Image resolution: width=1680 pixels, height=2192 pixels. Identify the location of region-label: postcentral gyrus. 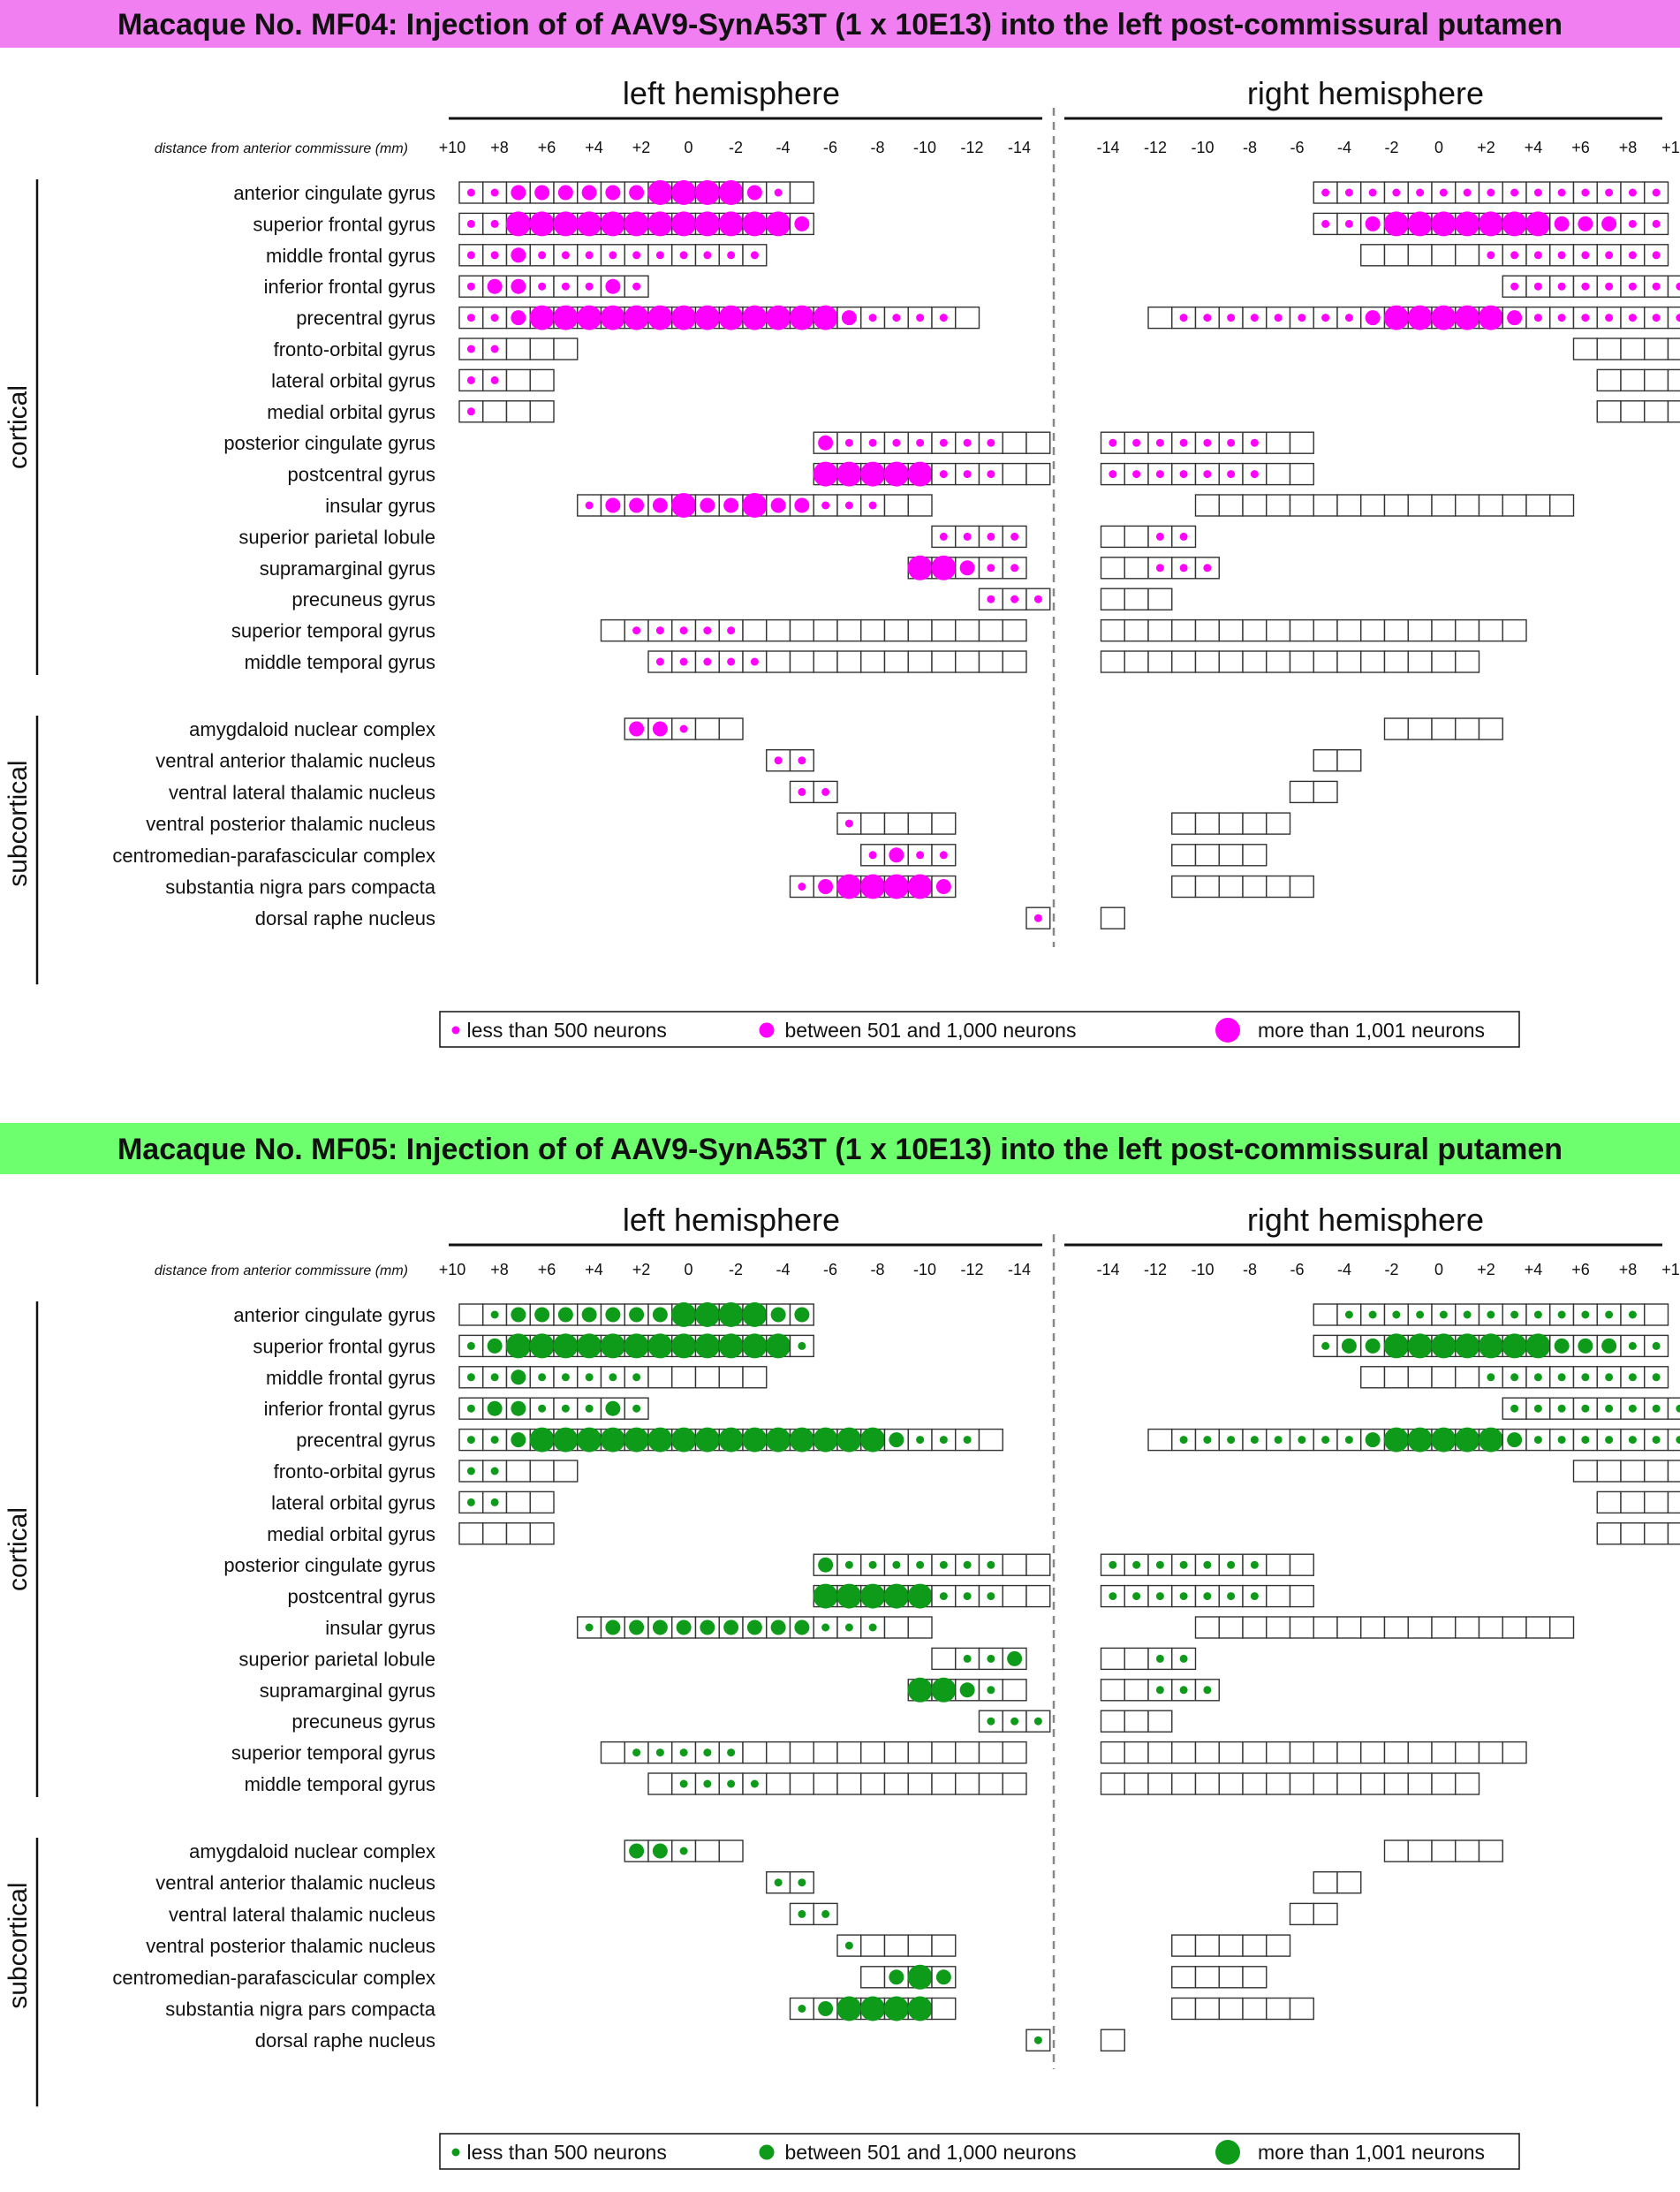
(361, 1597).